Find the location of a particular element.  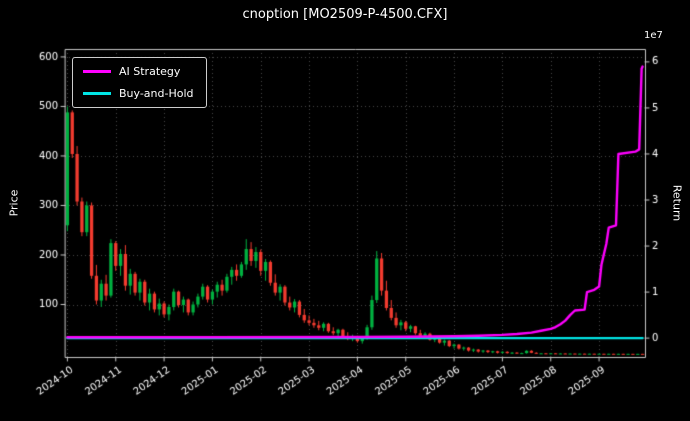

legend-item-buy-and-hold: Buy-and-Hold is located at coordinates (138, 93).